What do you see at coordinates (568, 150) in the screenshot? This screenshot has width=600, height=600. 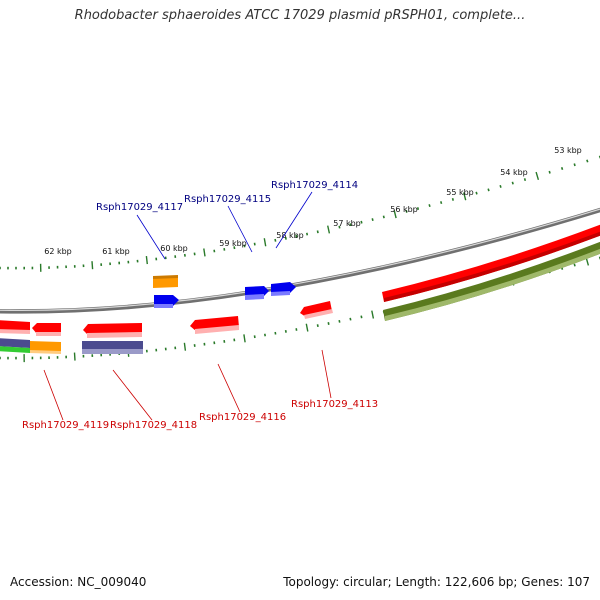 I see `kbp-label: 53 kbp` at bounding box center [568, 150].